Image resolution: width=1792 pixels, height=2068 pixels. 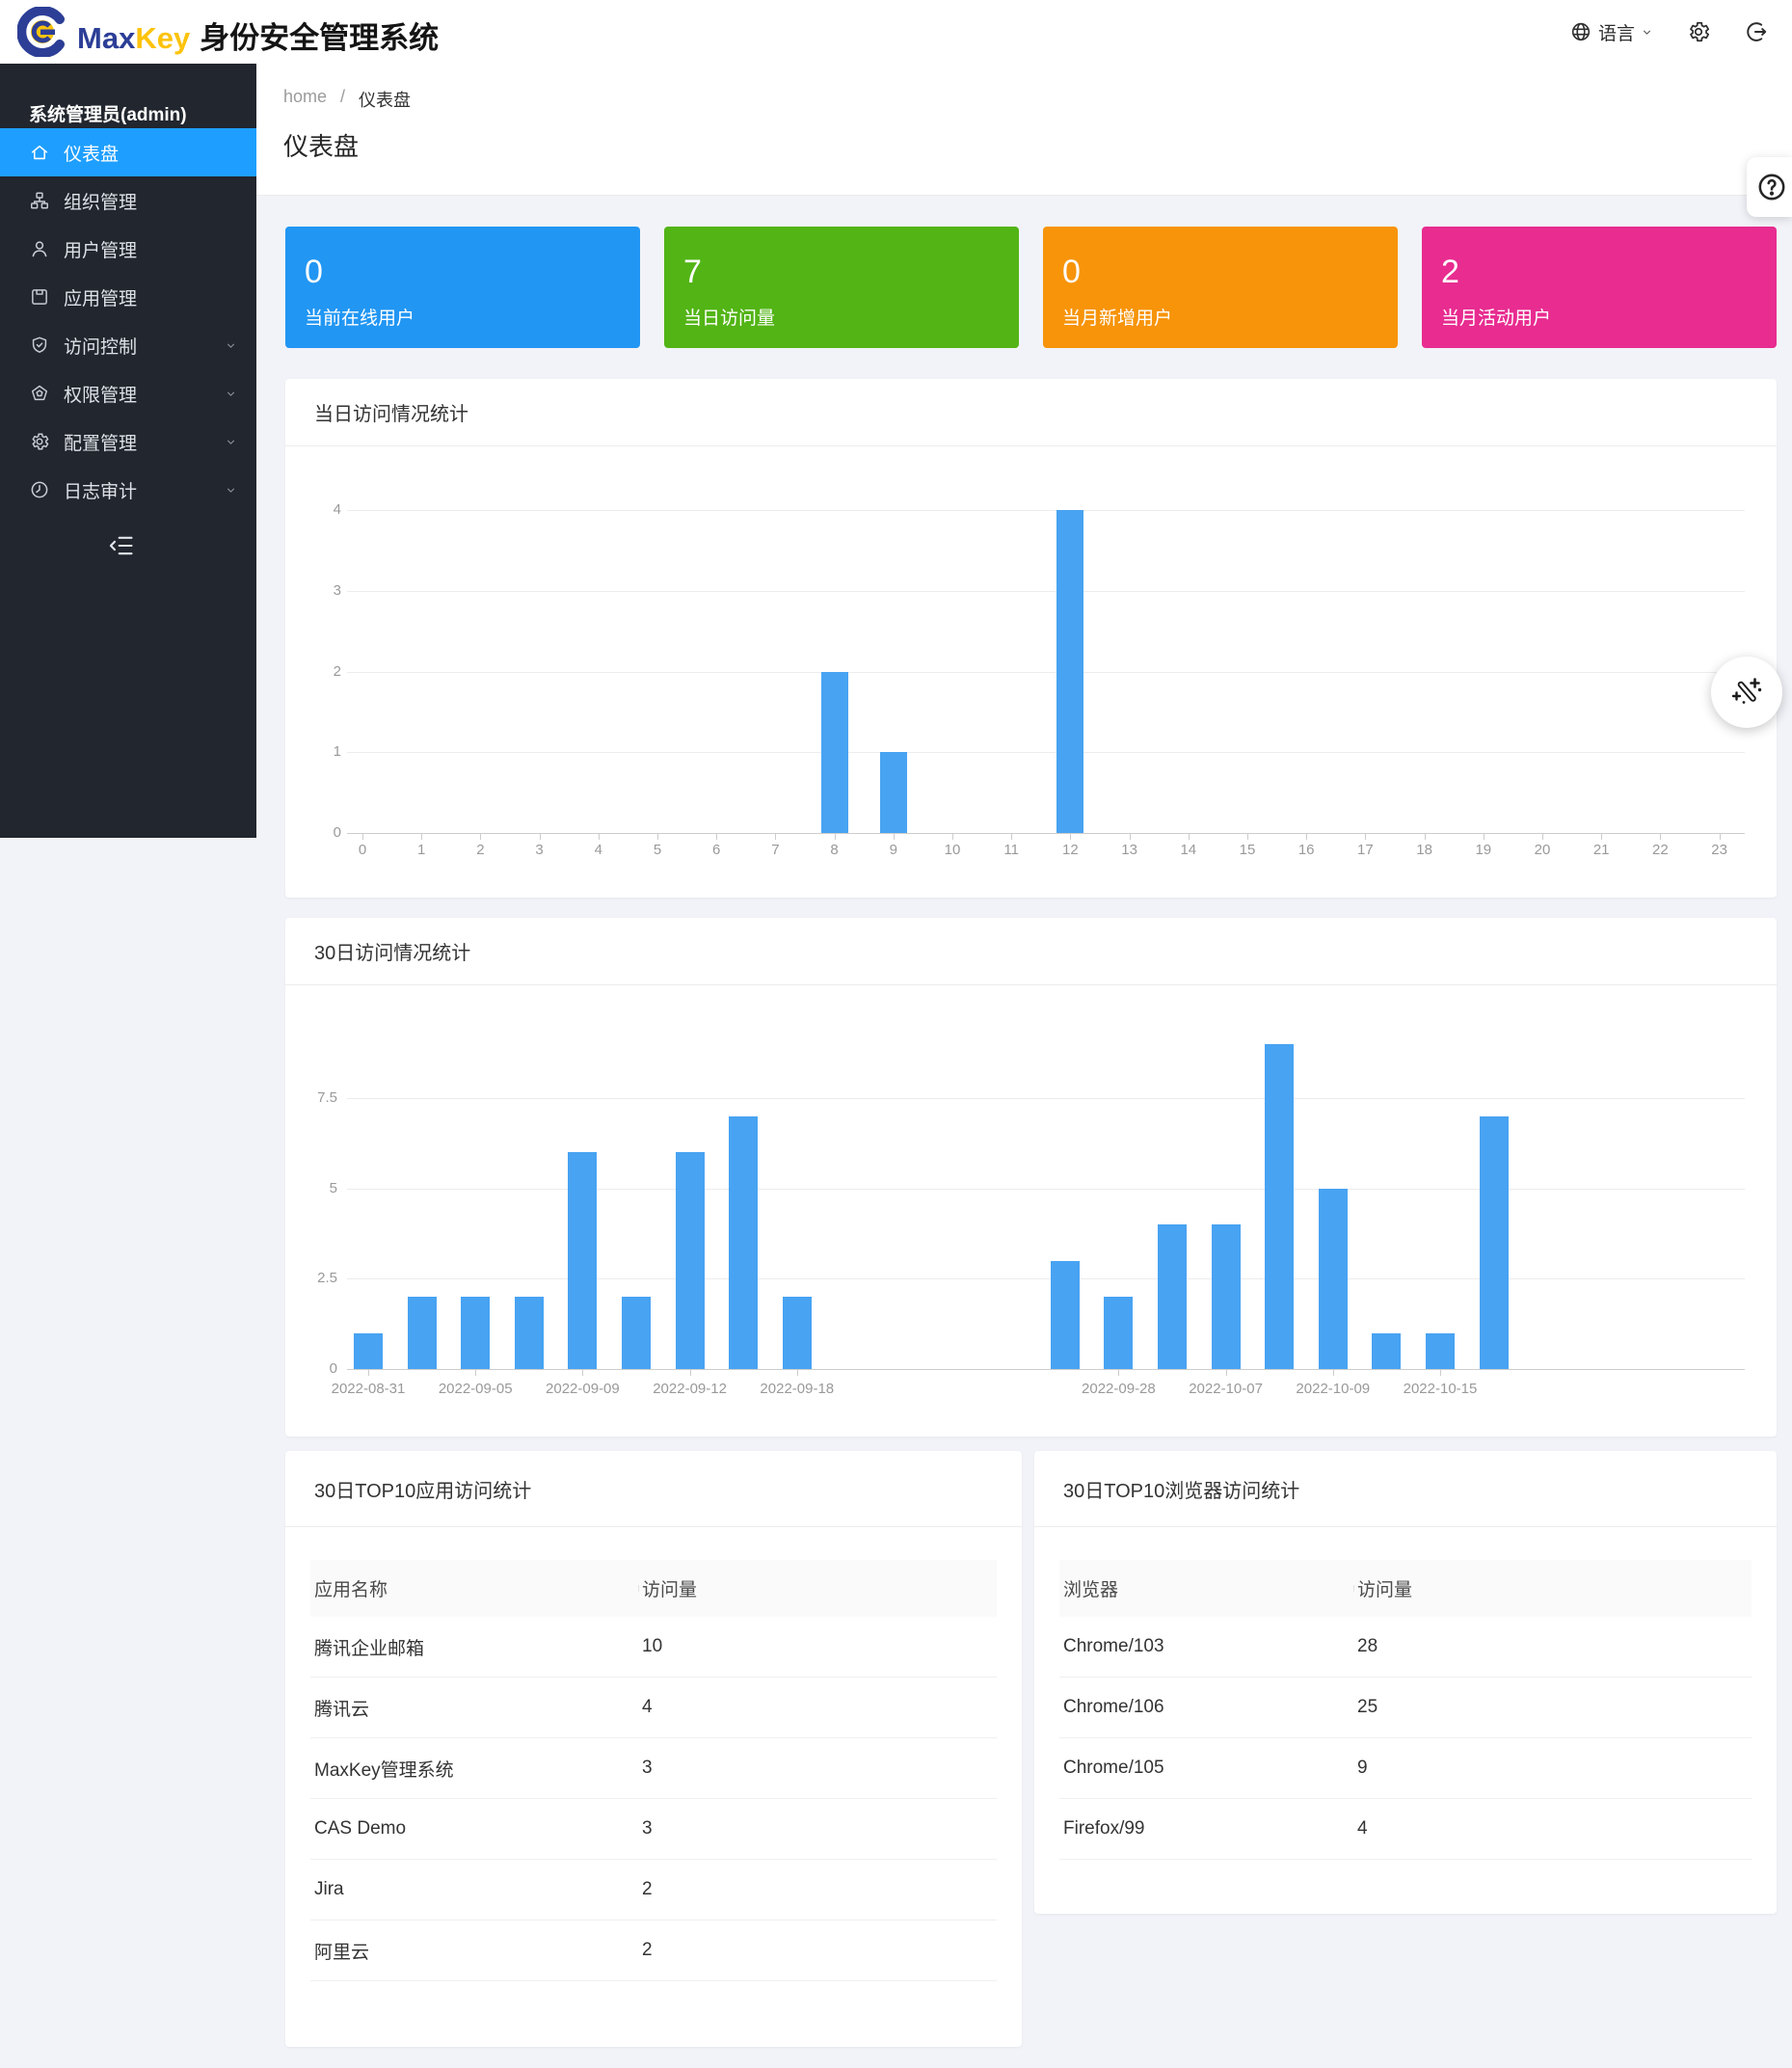 What do you see at coordinates (423, 1491) in the screenshot?
I see `card-title: 30日TOP10应用访问统计` at bounding box center [423, 1491].